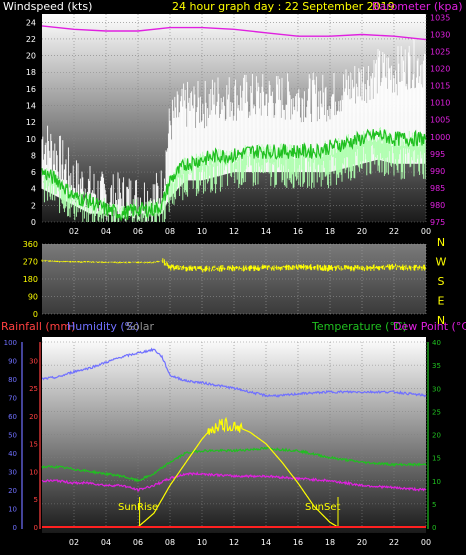  What do you see at coordinates (441, 262) in the screenshot?
I see `compass-label: W` at bounding box center [441, 262].